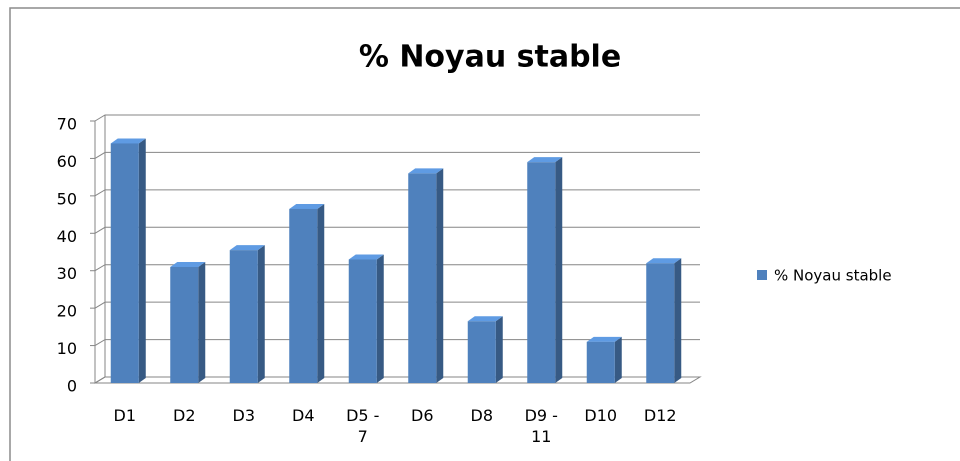  Describe the element at coordinates (363, 426) in the screenshot. I see `x-tick-label: D5 - 7` at that location.